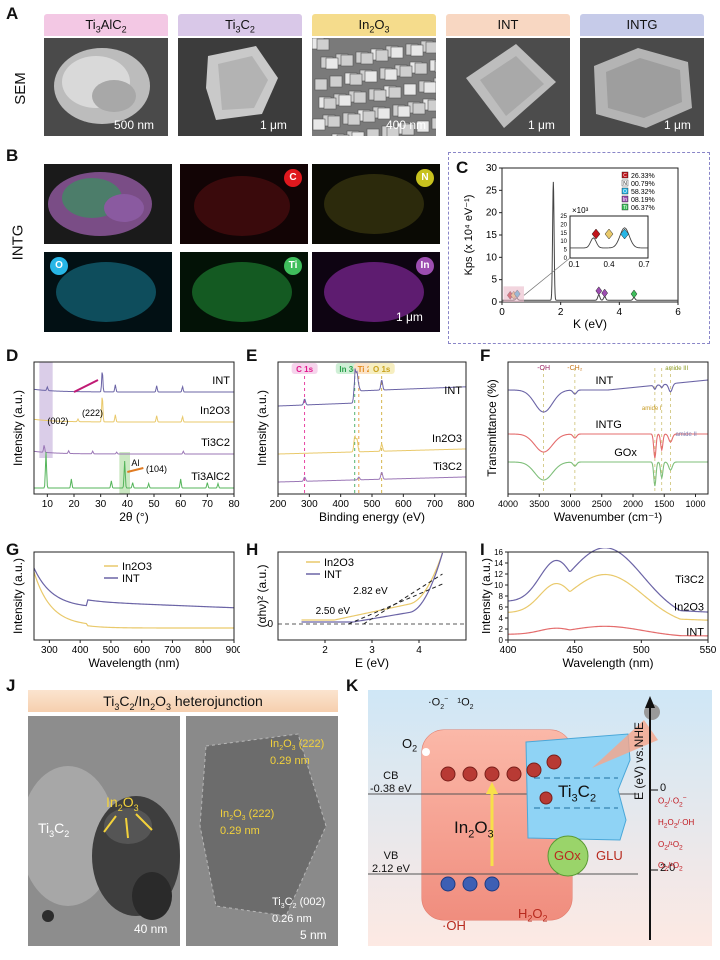 This screenshot has width=720, height=960. I want to click on h2o2-label: H2O2, so click(533, 915).